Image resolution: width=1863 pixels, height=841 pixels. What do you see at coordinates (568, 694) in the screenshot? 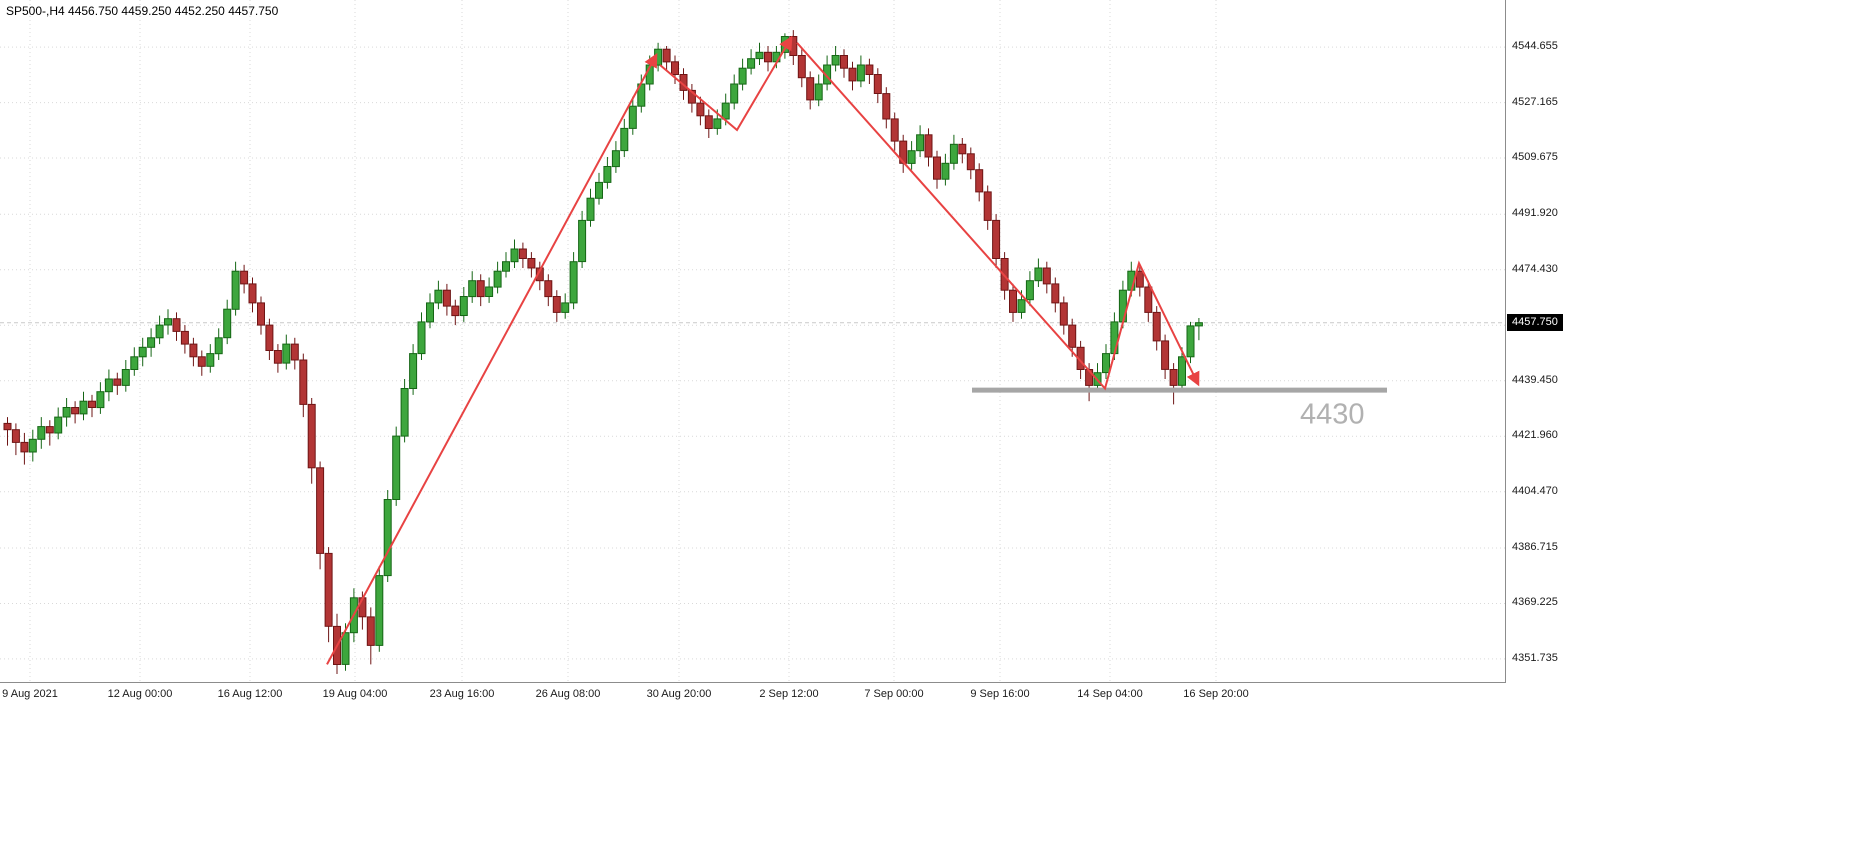
I see `time-axis-label: 26 Aug 08:00` at bounding box center [568, 694].